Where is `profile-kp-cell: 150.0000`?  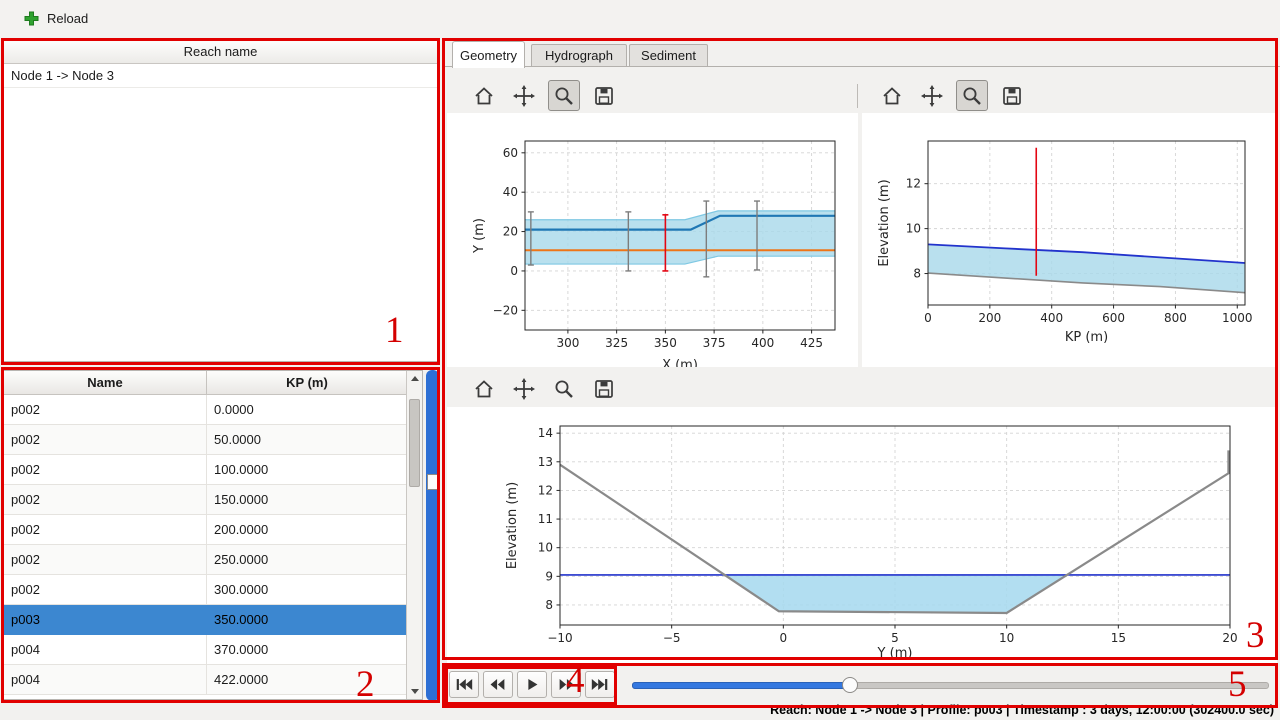
profile-kp-cell: 150.0000 is located at coordinates (307, 500).